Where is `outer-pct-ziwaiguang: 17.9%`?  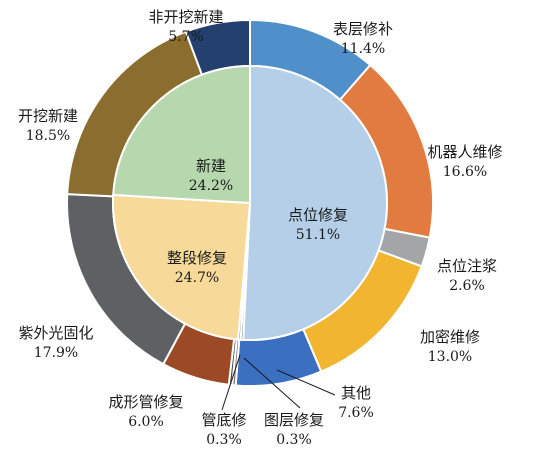 outer-pct-ziwaiguang: 17.9% is located at coordinates (56, 353).